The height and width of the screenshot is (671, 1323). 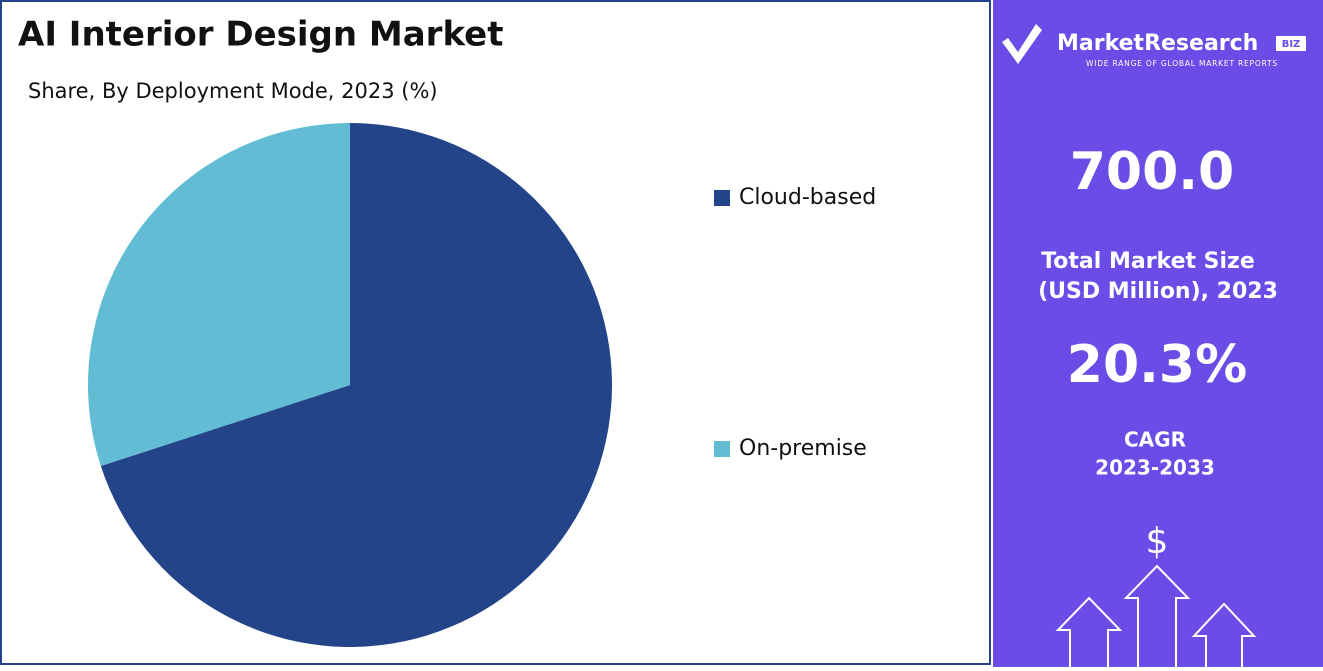 What do you see at coordinates (1155, 440) in the screenshot?
I see `cagr-label: CAGR` at bounding box center [1155, 440].